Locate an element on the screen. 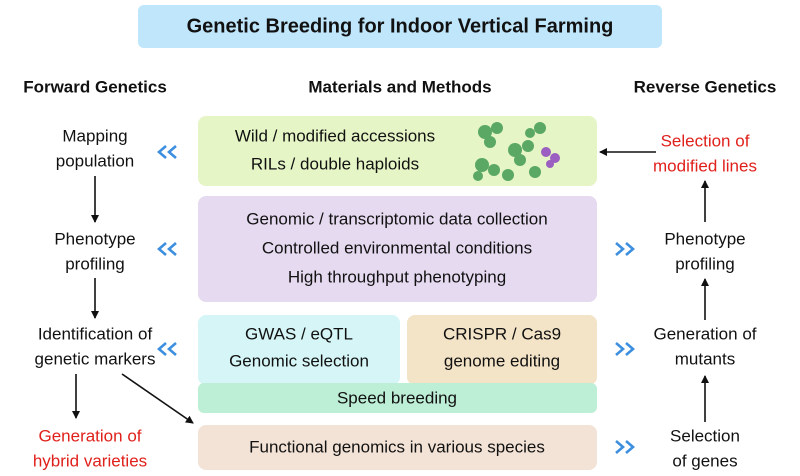 The height and width of the screenshot is (476, 800). step-text: Selection of is located at coordinates (705, 140).